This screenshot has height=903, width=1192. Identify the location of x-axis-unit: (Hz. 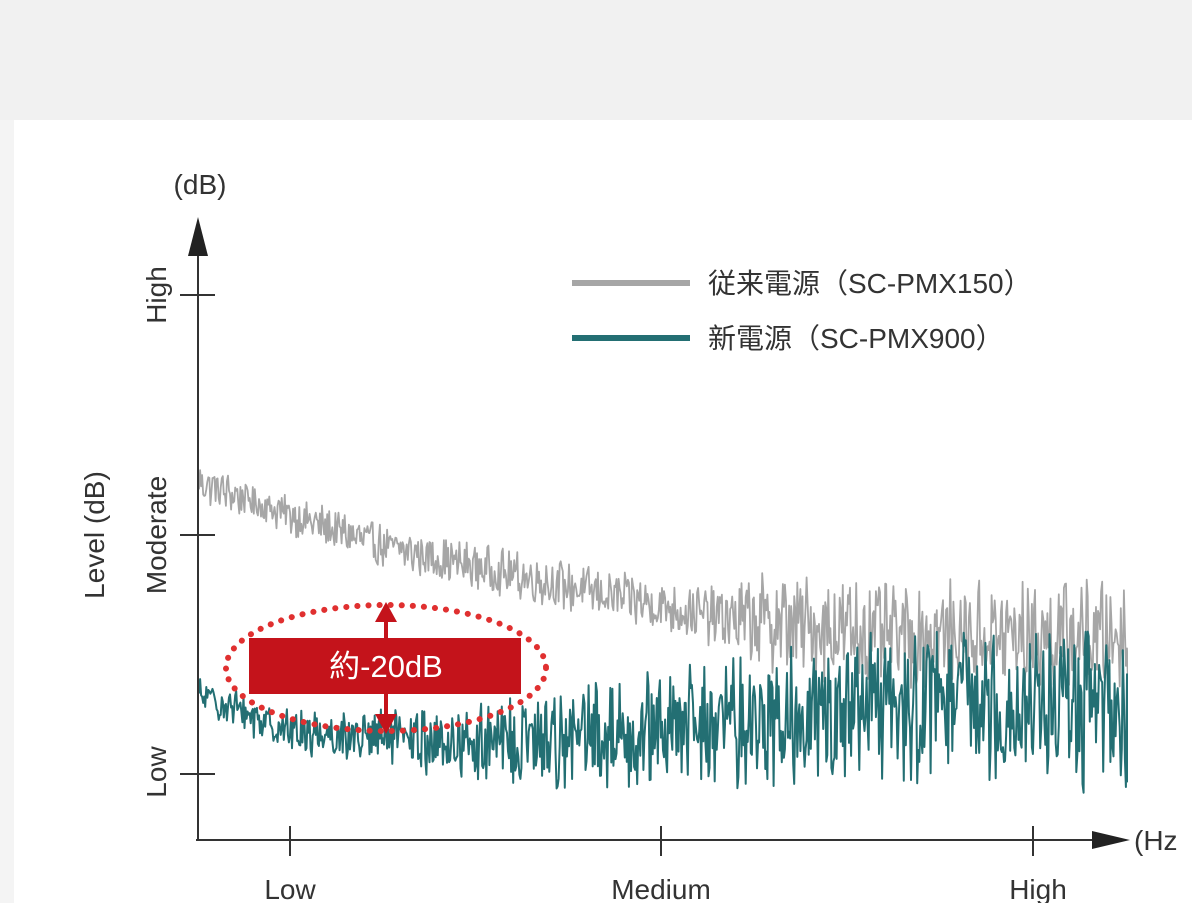
(1156, 840).